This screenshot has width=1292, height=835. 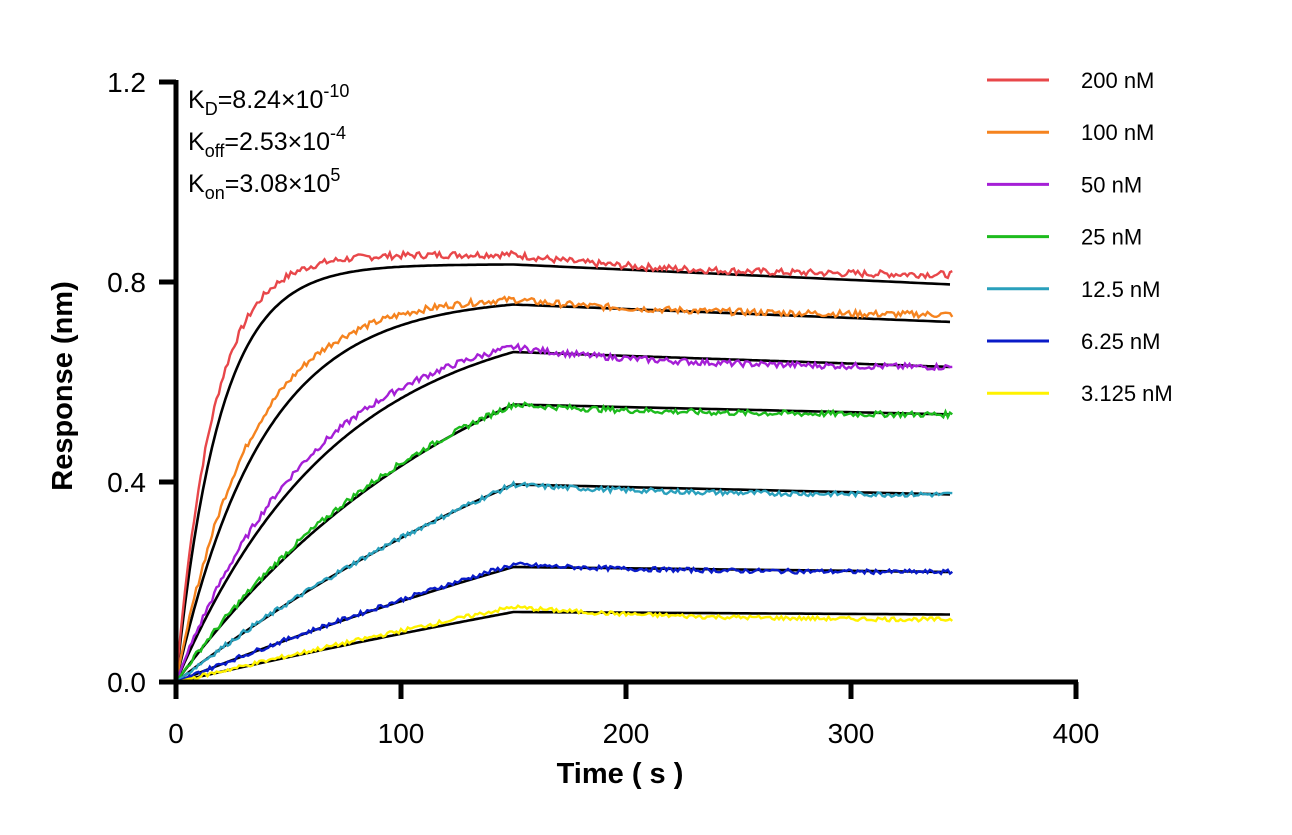 I want to click on legend-label: 25 nM, so click(x=1111, y=237).